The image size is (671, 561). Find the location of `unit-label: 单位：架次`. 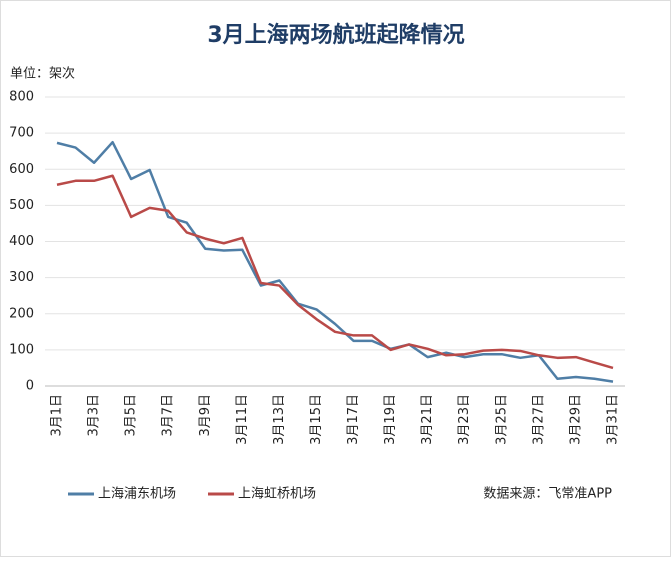

unit-label: 单位：架次 is located at coordinates (42, 74).